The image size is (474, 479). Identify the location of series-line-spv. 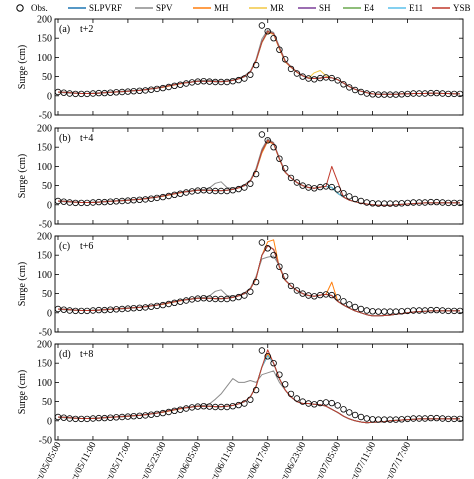
(258, 62).